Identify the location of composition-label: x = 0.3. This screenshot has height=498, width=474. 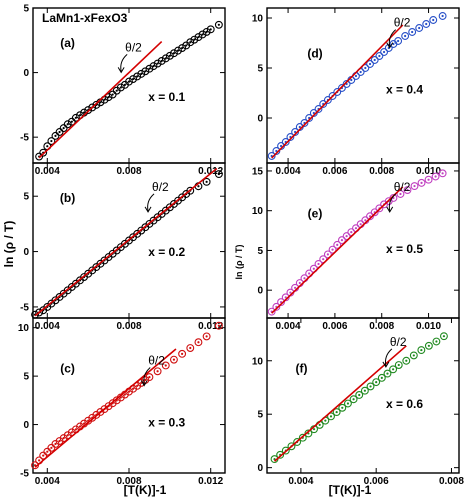
(166, 423).